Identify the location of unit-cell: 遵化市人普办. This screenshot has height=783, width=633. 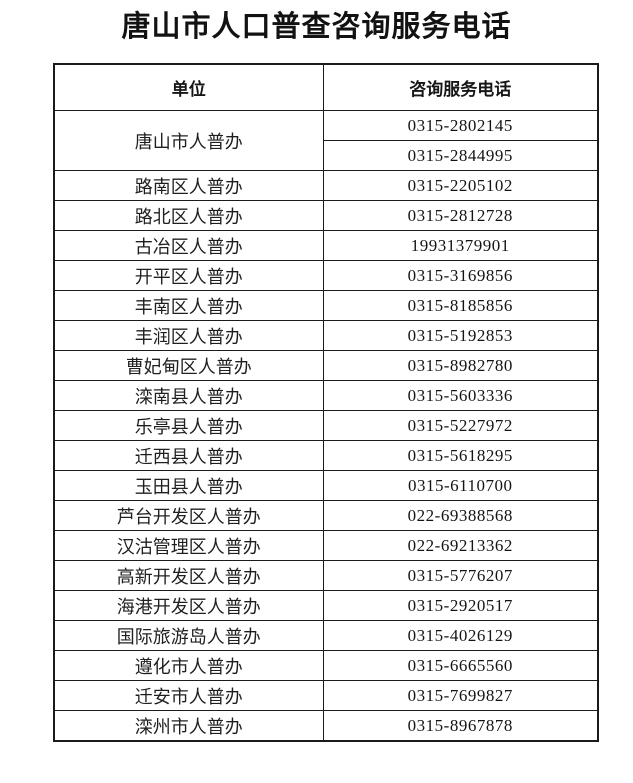
(188, 665).